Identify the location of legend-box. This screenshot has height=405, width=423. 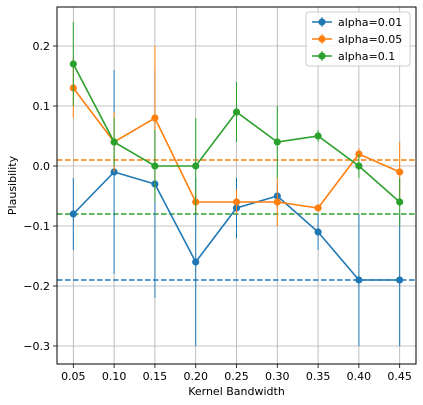
(358, 39).